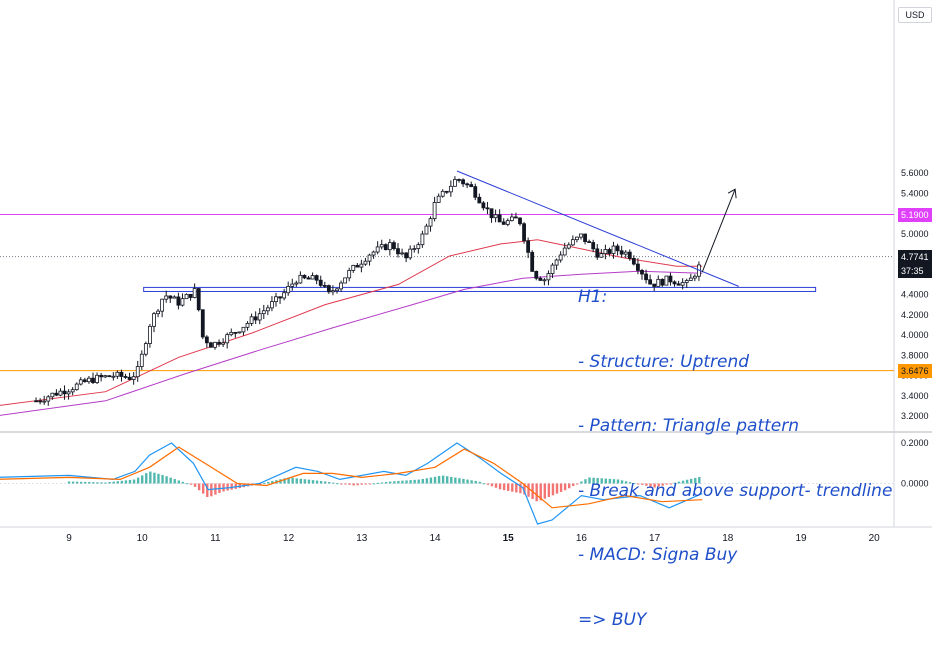  What do you see at coordinates (915, 295) in the screenshot?
I see `y-tick-label: 4.4000` at bounding box center [915, 295].